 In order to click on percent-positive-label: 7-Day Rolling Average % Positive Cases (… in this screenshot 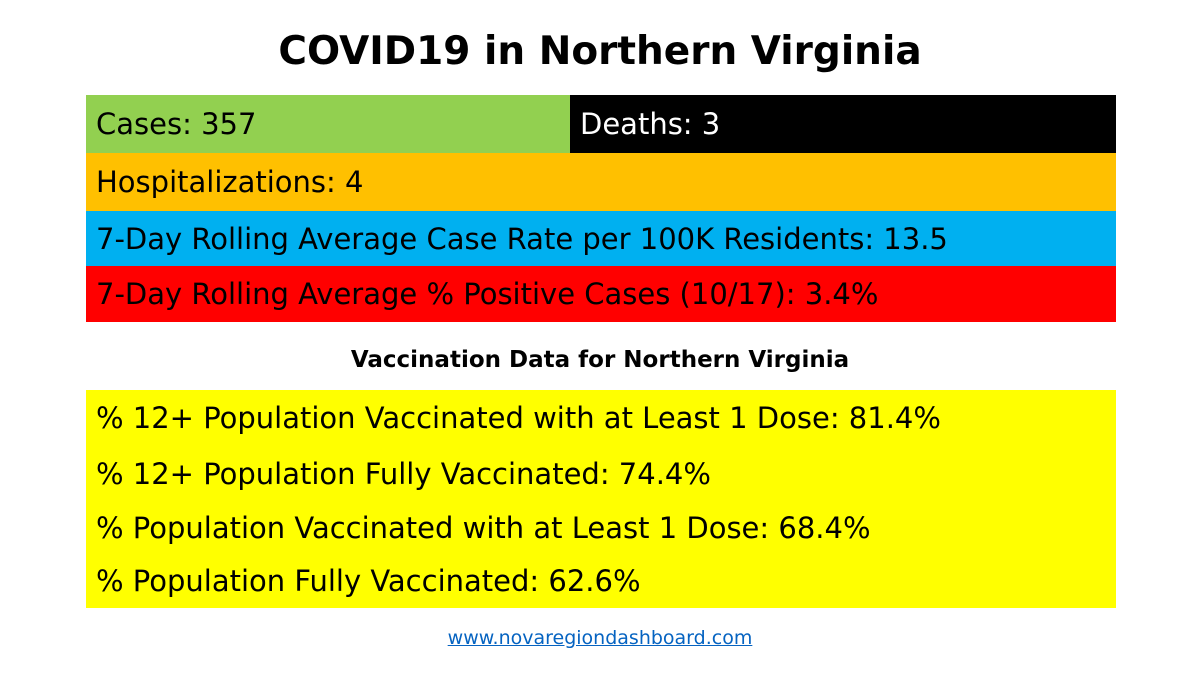, I will do `click(487, 294)`.